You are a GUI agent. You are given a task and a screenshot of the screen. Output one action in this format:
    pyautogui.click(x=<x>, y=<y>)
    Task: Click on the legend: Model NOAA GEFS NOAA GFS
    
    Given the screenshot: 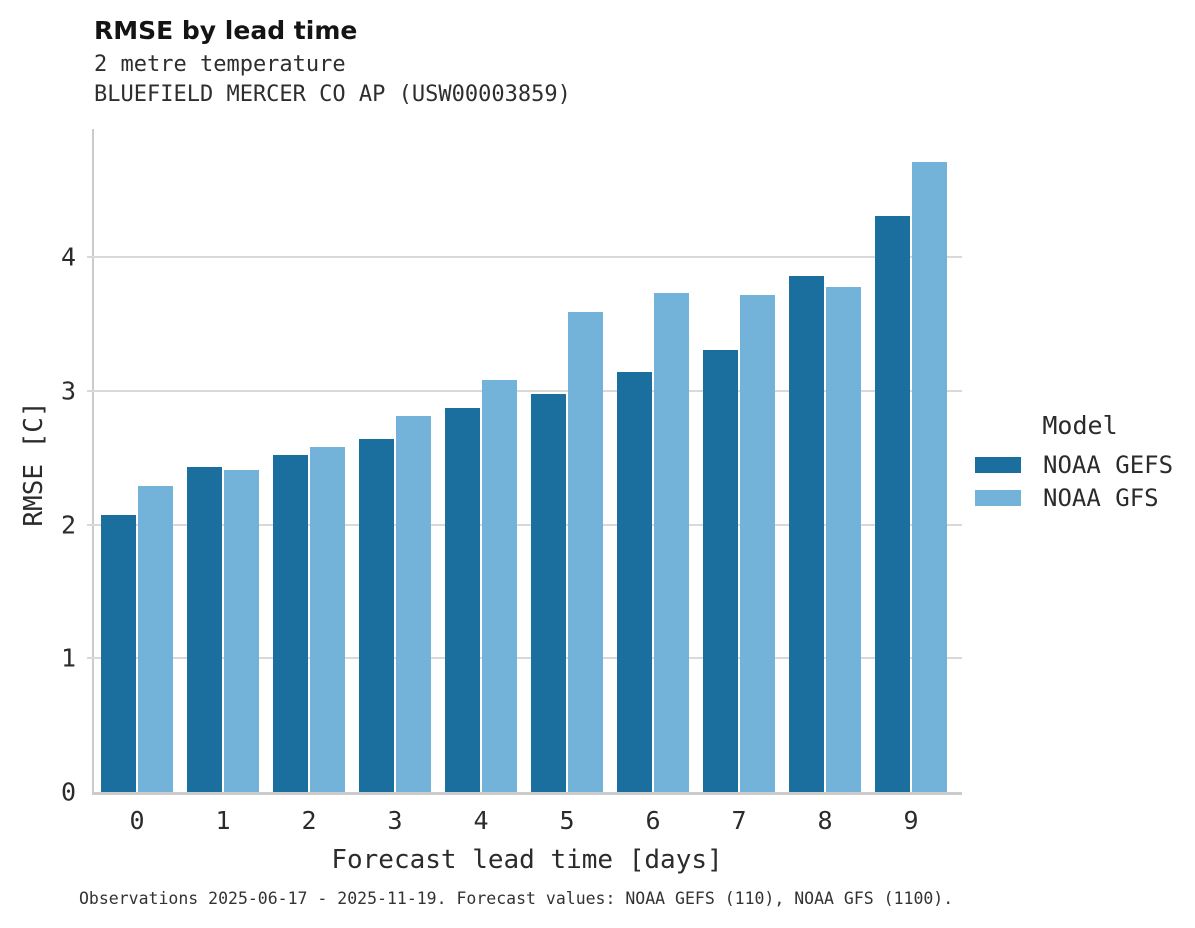 What is the action you would take?
    pyautogui.click(x=1080, y=463)
    